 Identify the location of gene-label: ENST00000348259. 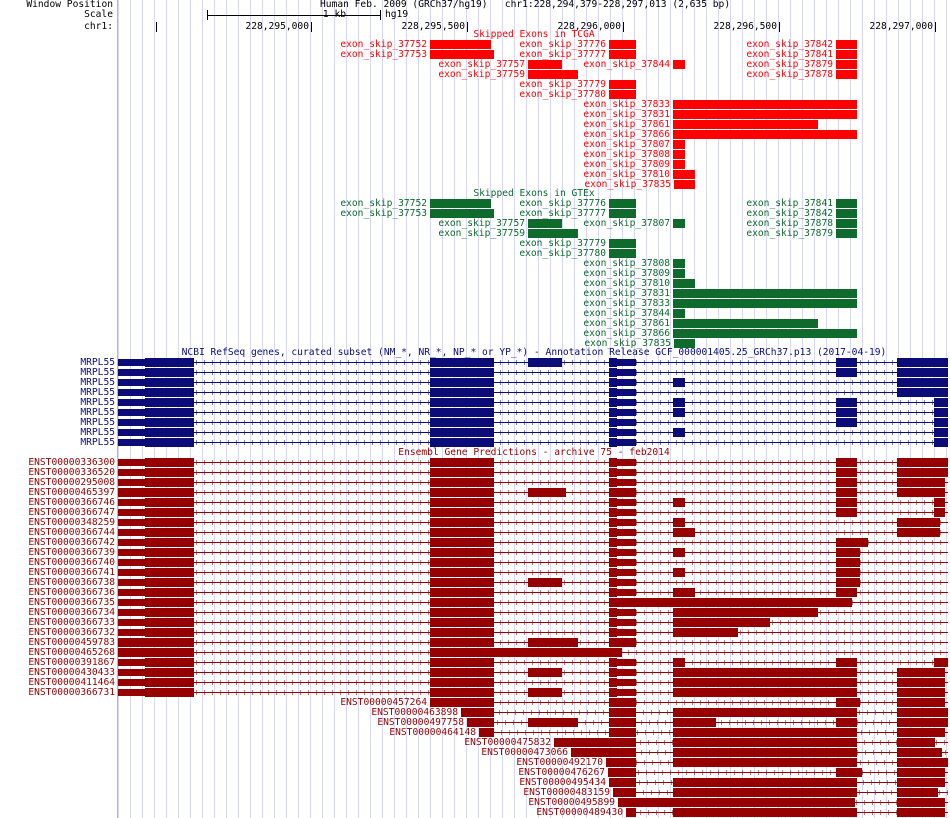
(71, 522).